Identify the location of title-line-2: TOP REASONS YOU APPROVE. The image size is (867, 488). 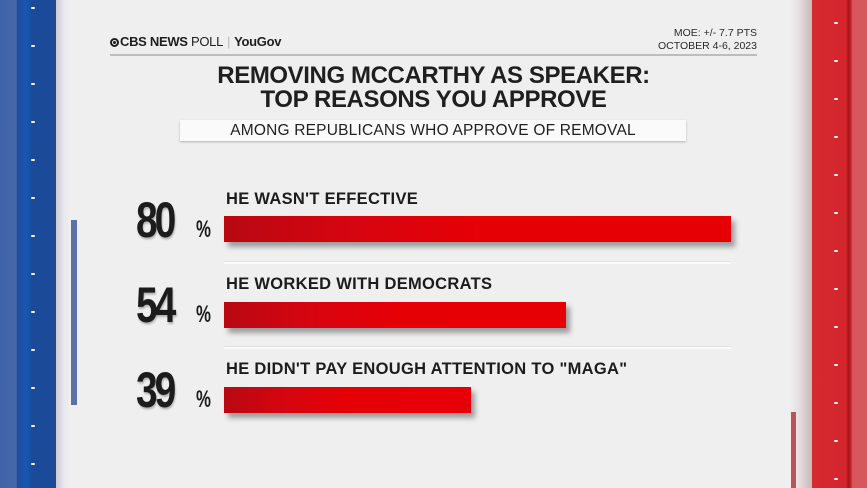
(433, 99).